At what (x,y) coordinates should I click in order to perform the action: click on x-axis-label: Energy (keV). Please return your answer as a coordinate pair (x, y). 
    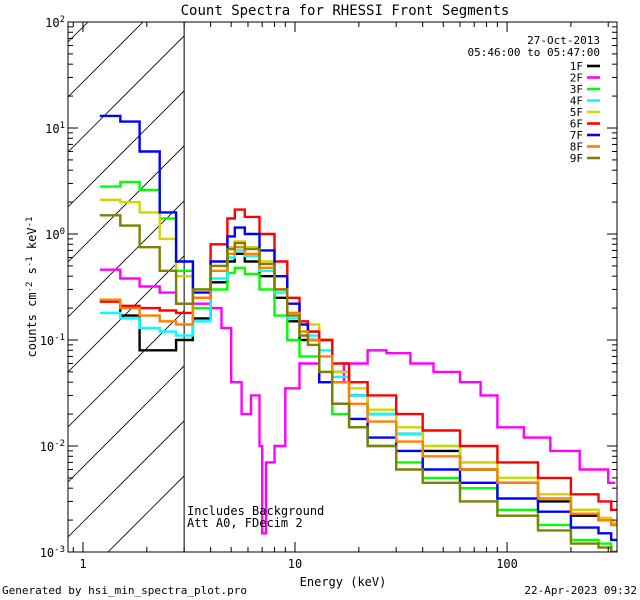
    Looking at the image, I should click on (343, 582).